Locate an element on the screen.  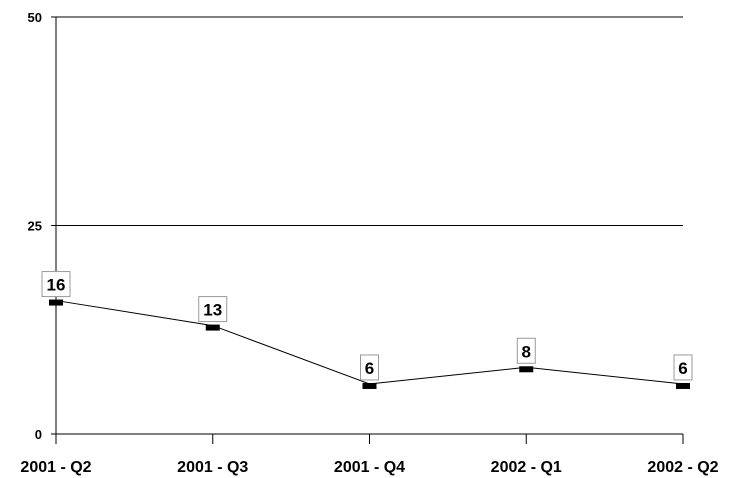
y-tick-labels: 0 25 50 is located at coordinates (35, 226).